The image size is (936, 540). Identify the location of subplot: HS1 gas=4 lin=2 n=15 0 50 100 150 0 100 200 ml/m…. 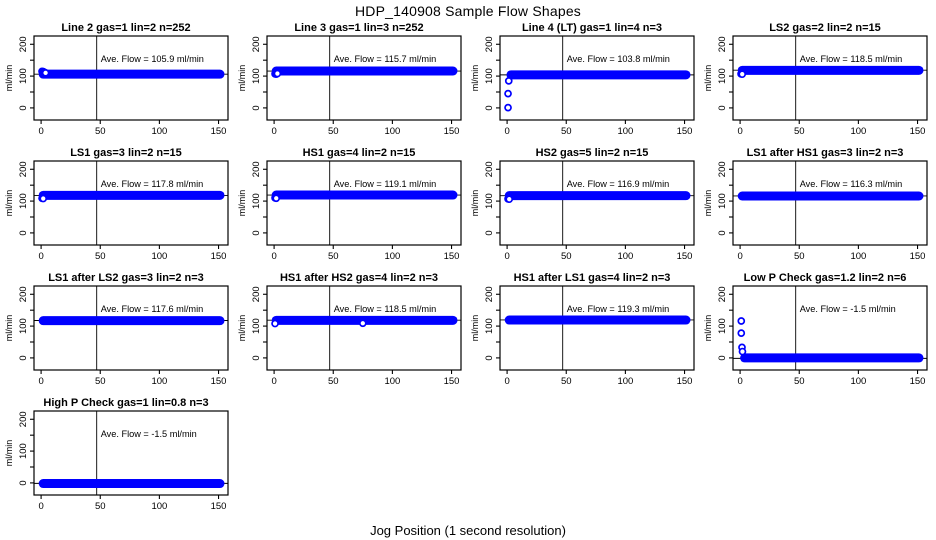
(350, 209).